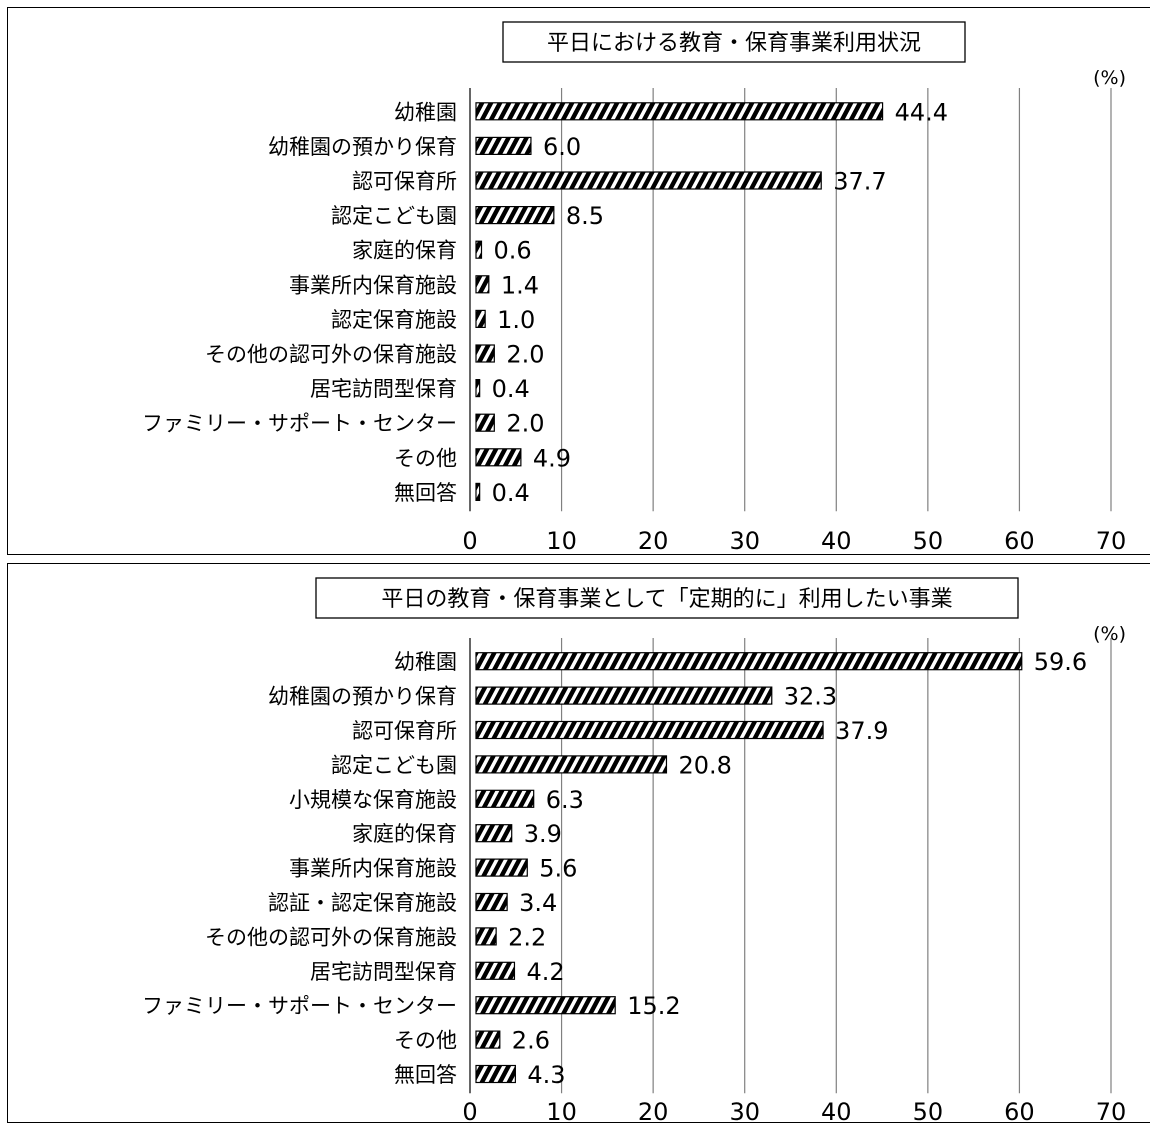  I want to click on data-label: 4.2, so click(545, 972).